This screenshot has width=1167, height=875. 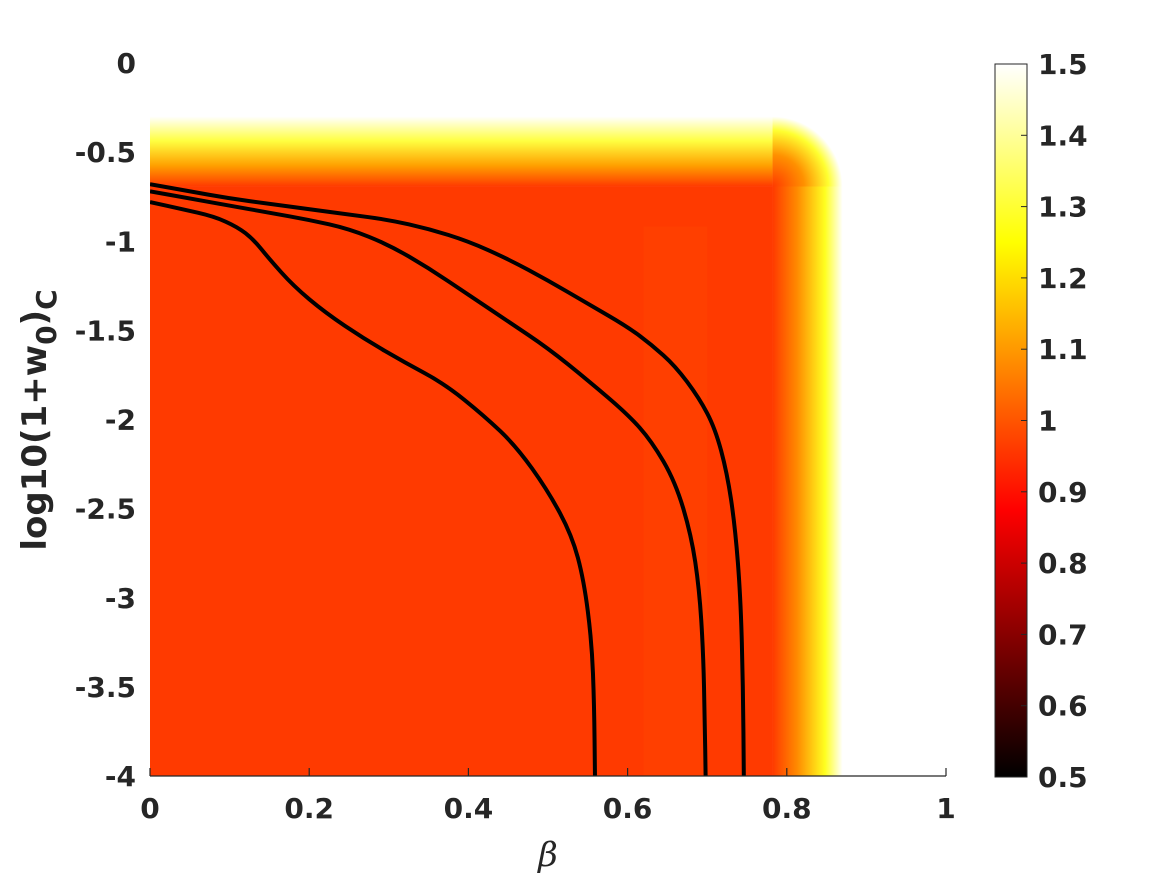 I want to click on y-tick-label: -2.5, so click(x=105, y=509).